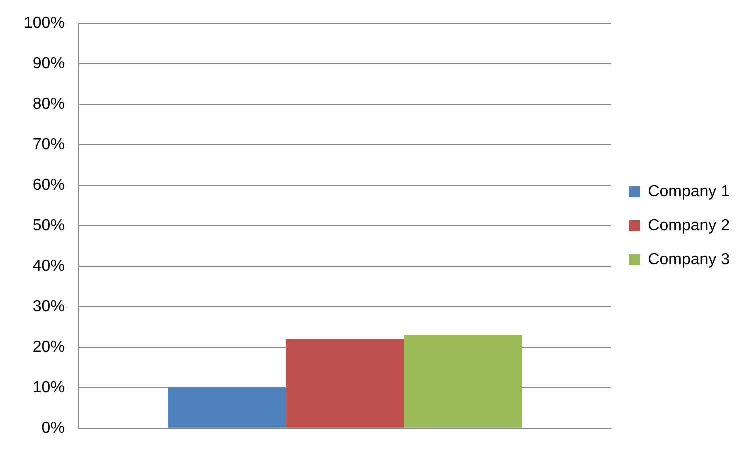 The height and width of the screenshot is (452, 752). What do you see at coordinates (48, 63) in the screenshot?
I see `y-tick-label: 90%` at bounding box center [48, 63].